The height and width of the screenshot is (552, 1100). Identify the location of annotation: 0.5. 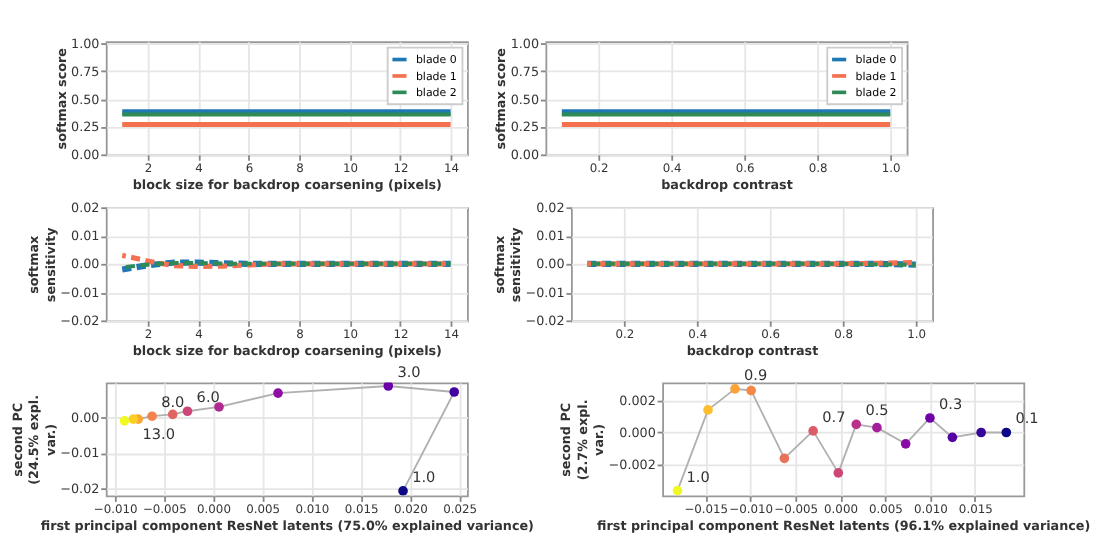
(877, 410).